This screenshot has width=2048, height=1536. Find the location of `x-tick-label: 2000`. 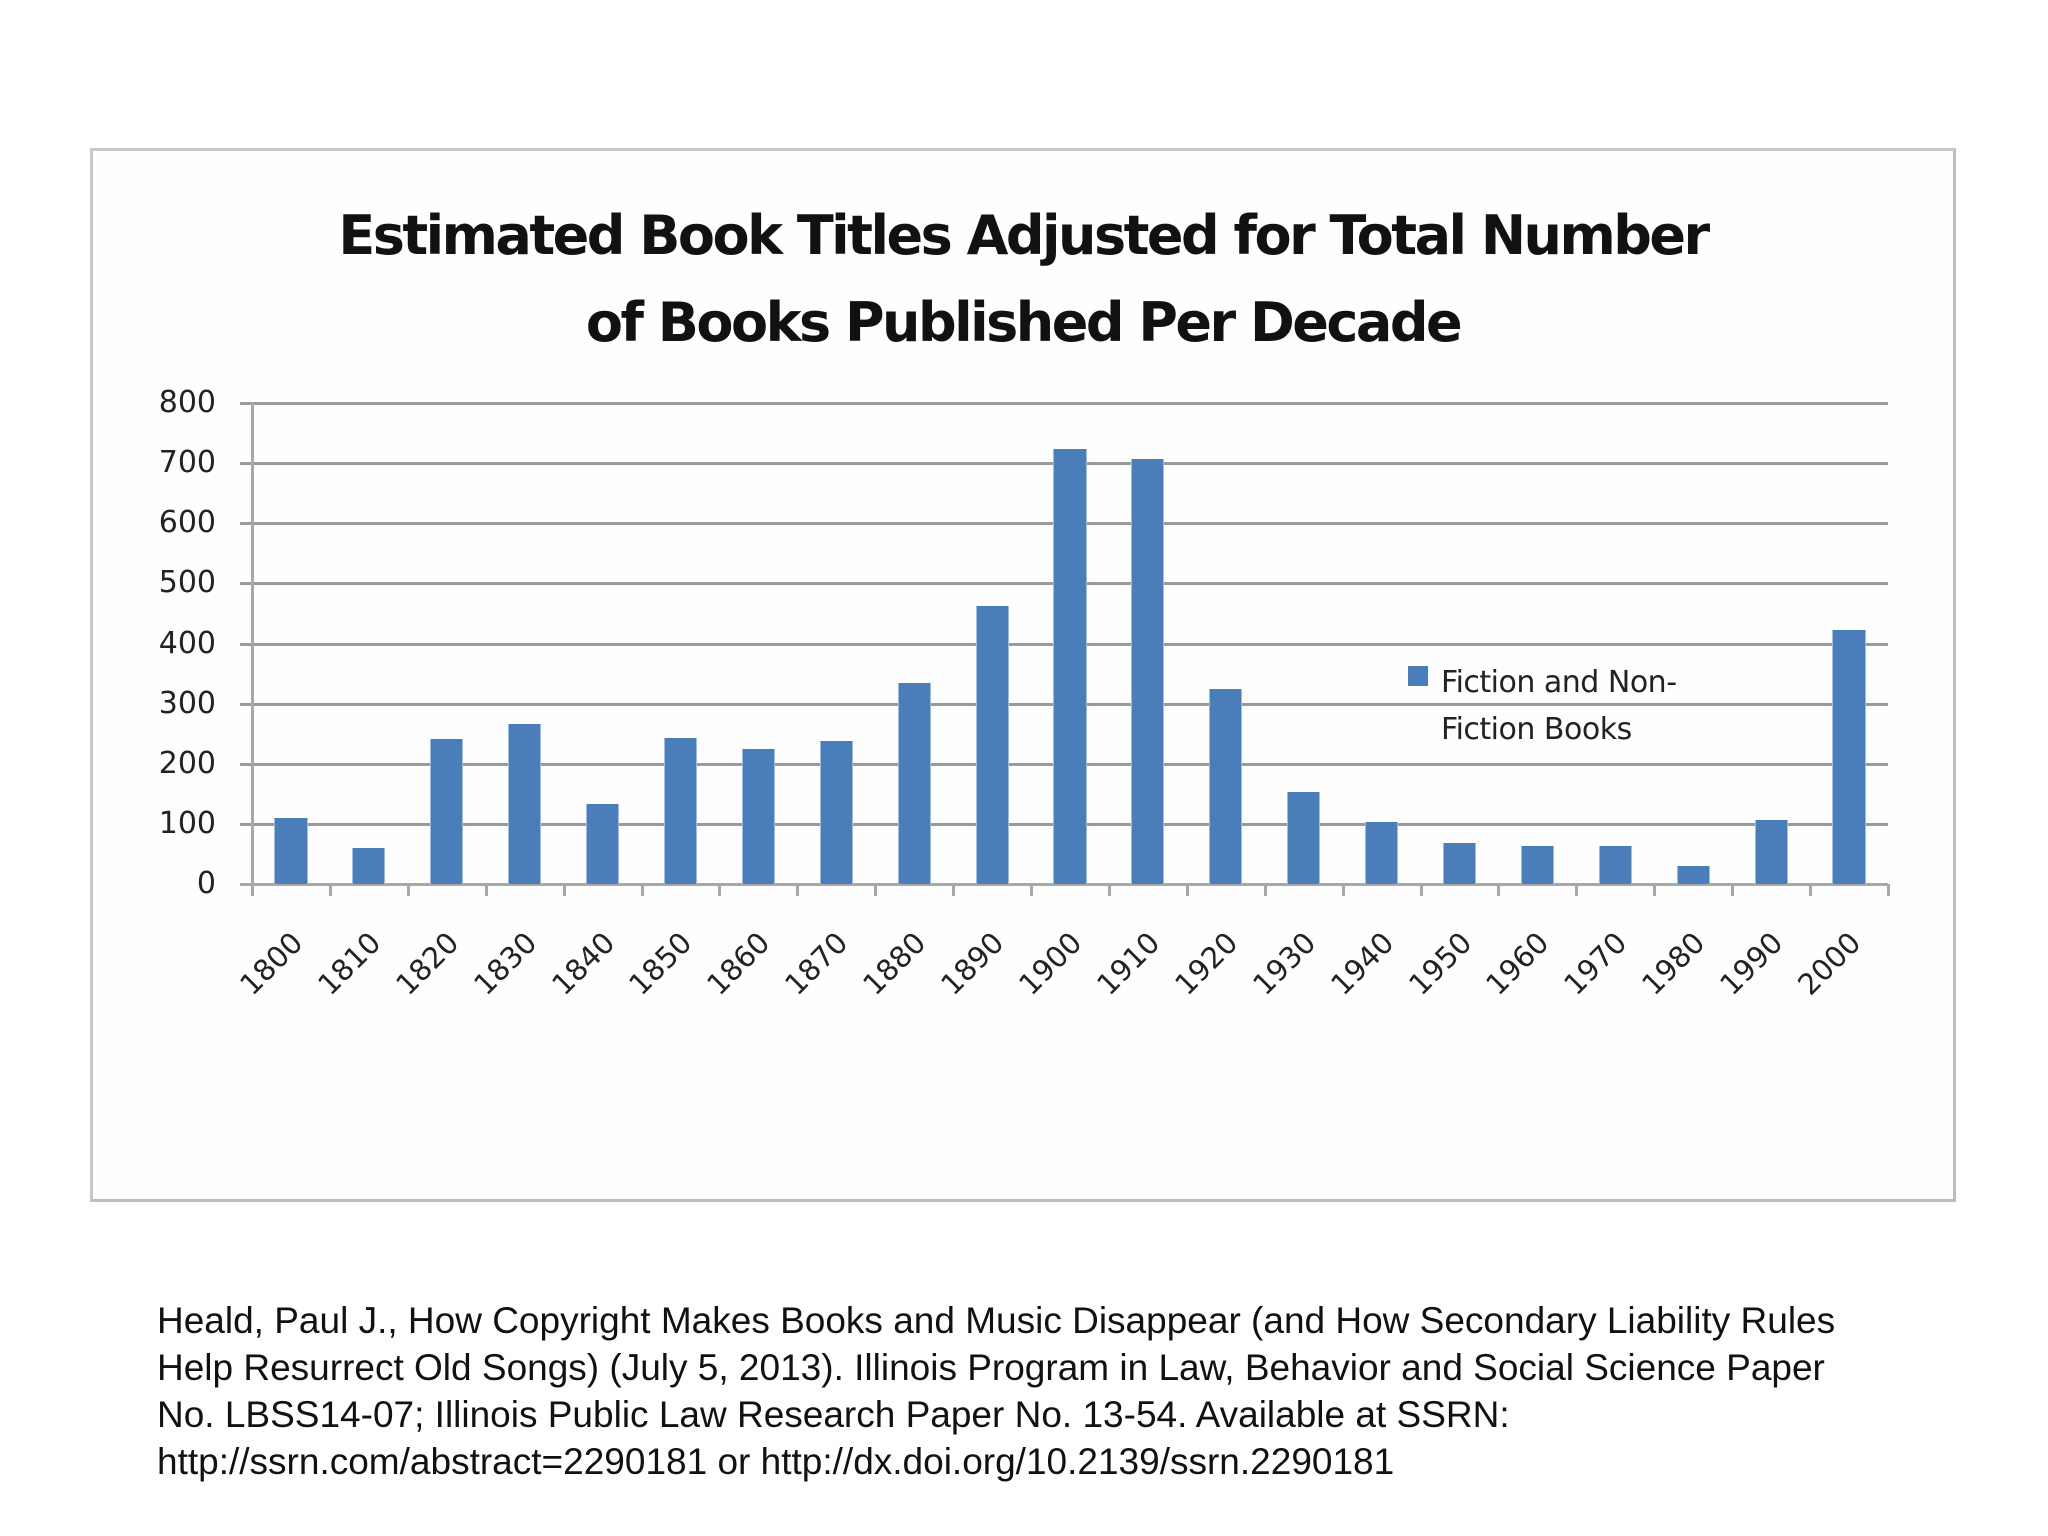

x-tick-label: 2000 is located at coordinates (1829, 963).